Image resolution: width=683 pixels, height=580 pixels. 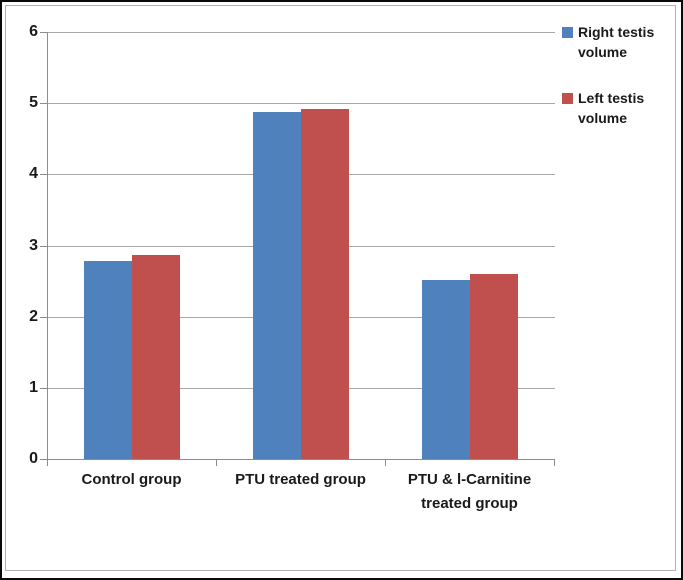 What do you see at coordinates (33, 174) in the screenshot?
I see `y-tick-label: 4` at bounding box center [33, 174].